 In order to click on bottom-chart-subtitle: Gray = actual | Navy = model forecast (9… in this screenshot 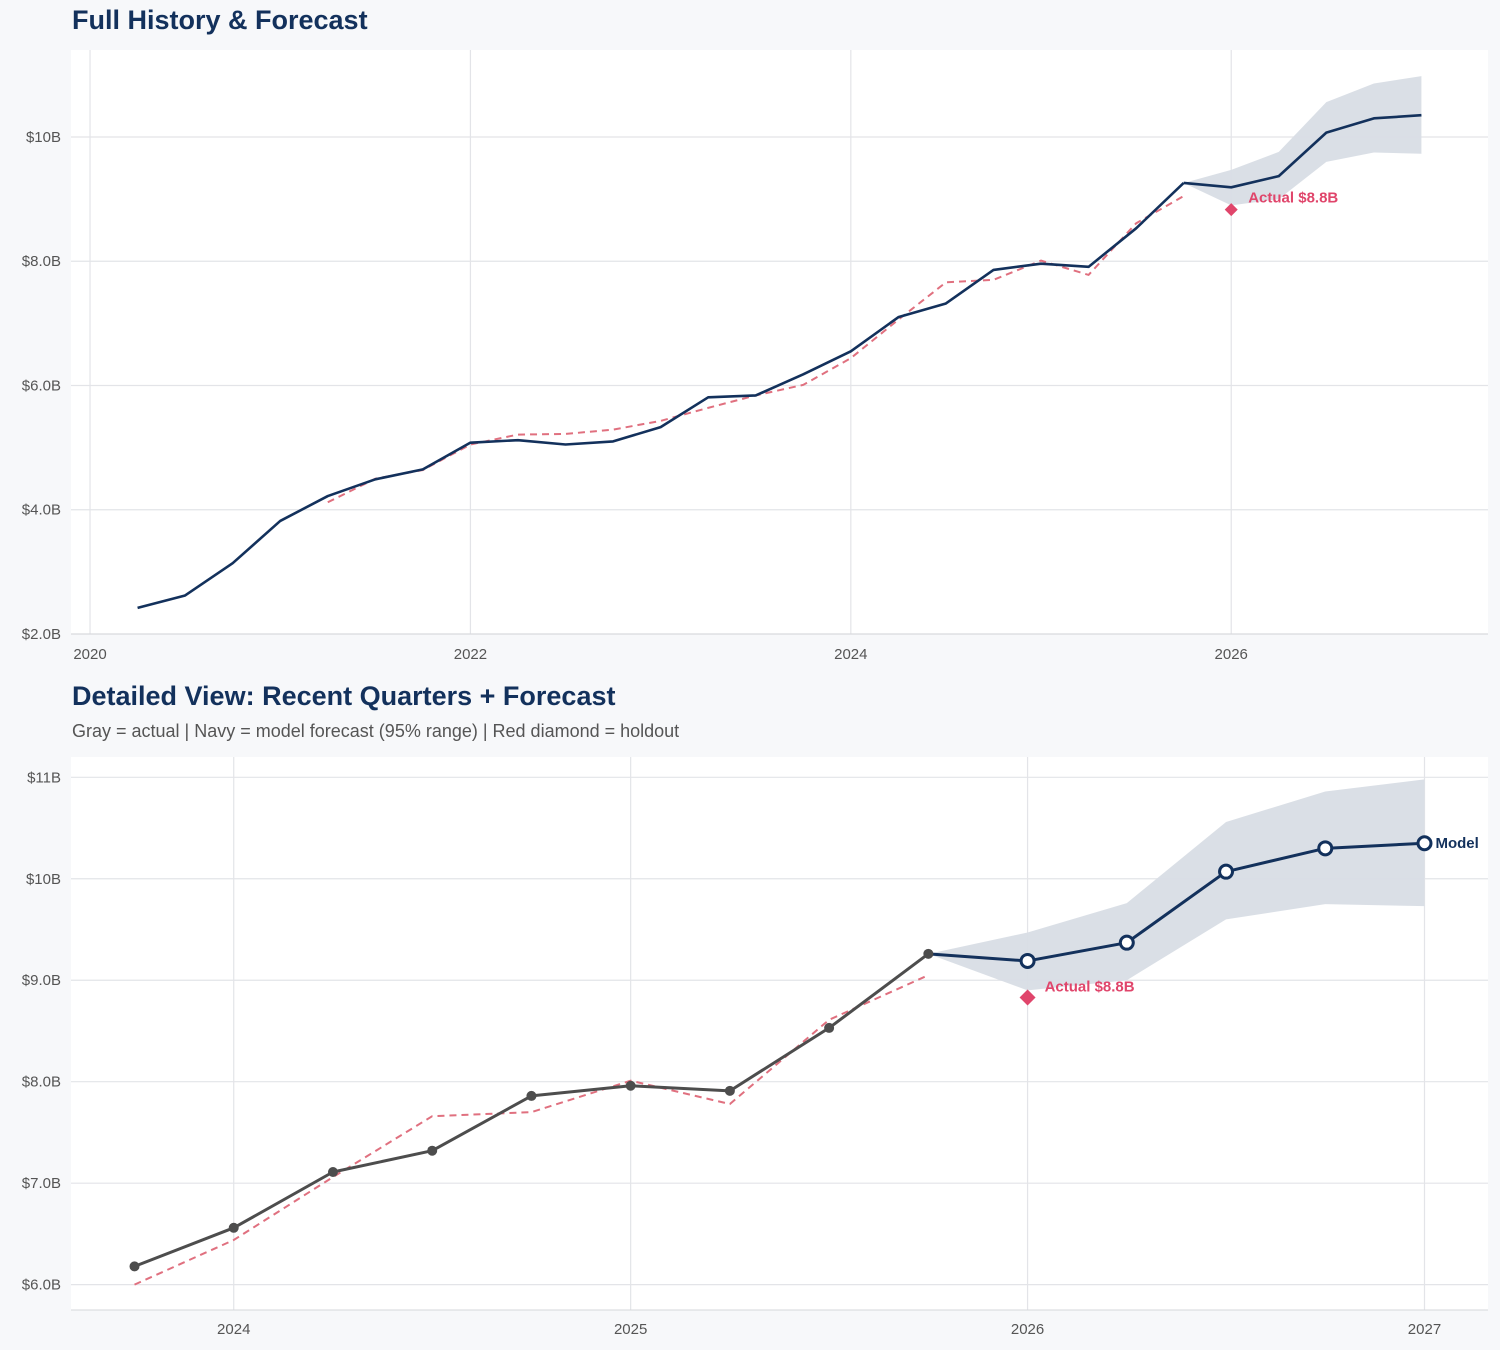, I will do `click(376, 731)`.